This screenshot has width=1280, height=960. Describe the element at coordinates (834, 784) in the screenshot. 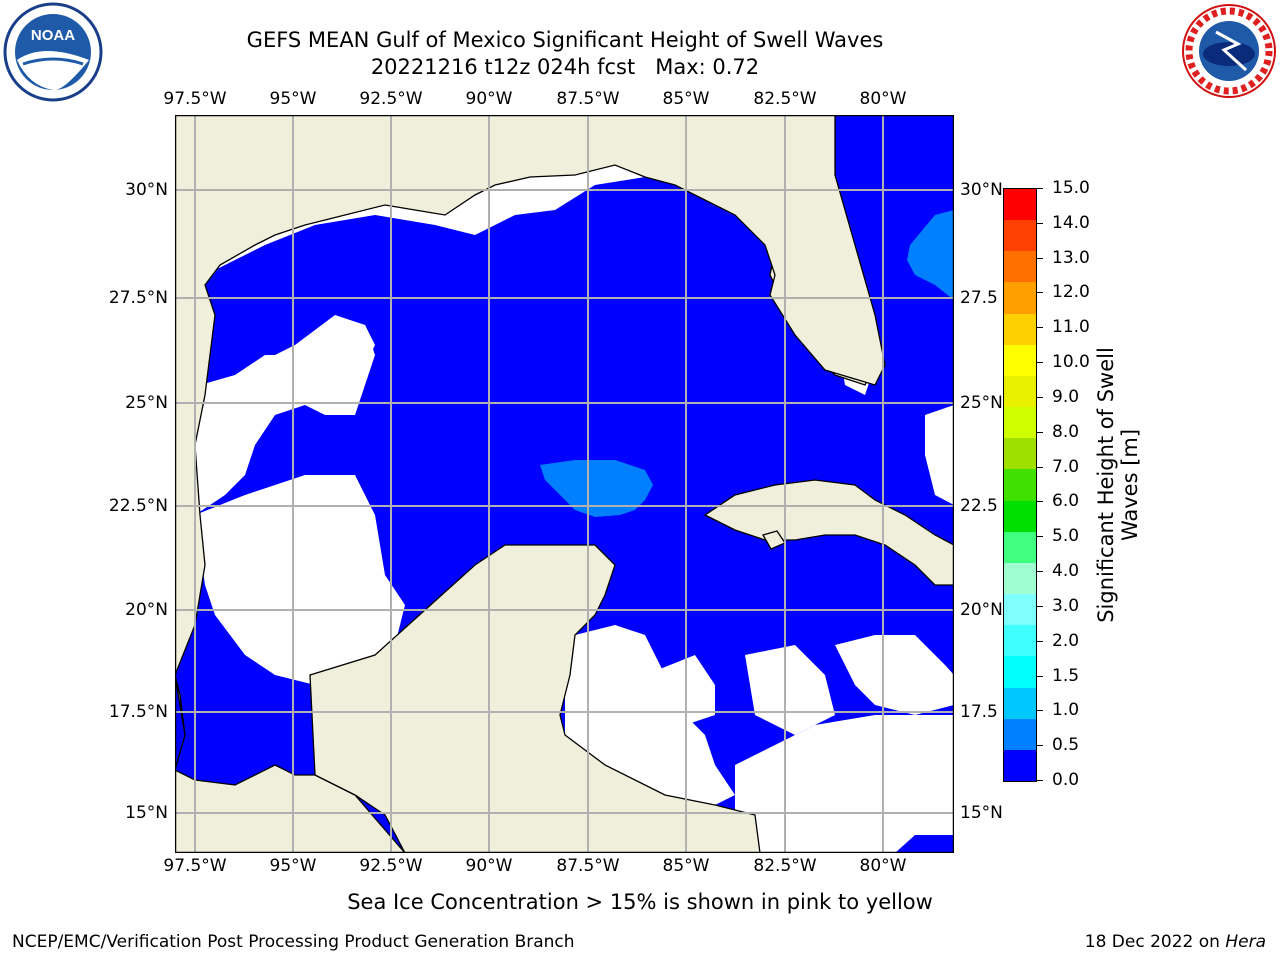

I see `zero-patch-southeast` at that location.